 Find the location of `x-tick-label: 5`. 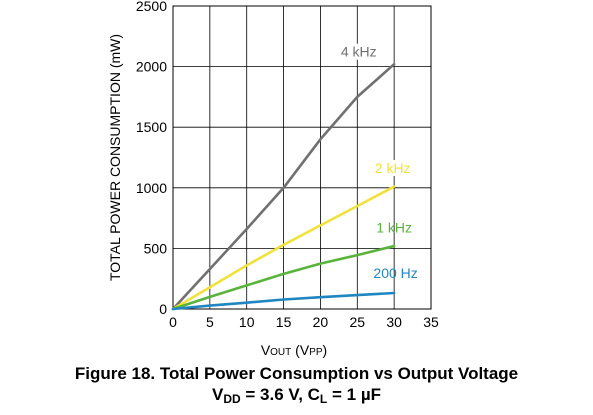

x-tick-label: 5 is located at coordinates (210, 322).